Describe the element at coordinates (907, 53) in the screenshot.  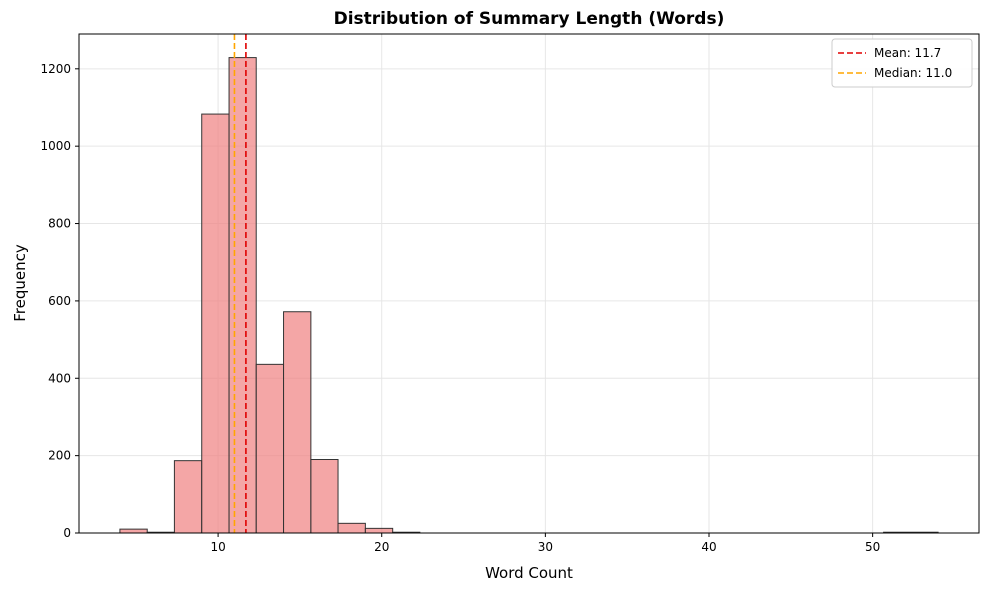
I see `legend-label: Mean: 11.7` at that location.